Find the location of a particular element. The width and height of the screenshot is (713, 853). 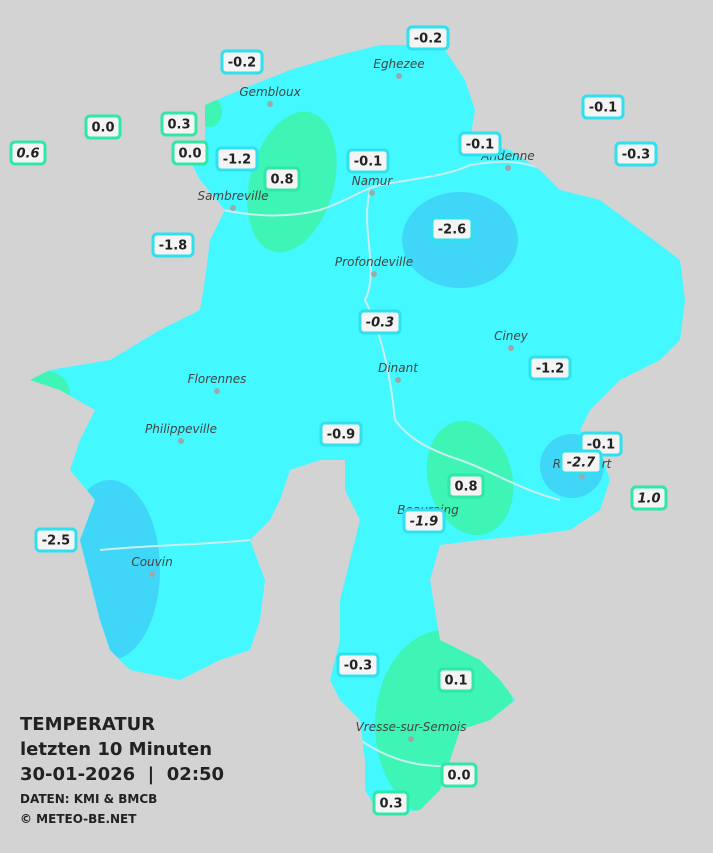

station-value: 0.8 is located at coordinates (465, 487).